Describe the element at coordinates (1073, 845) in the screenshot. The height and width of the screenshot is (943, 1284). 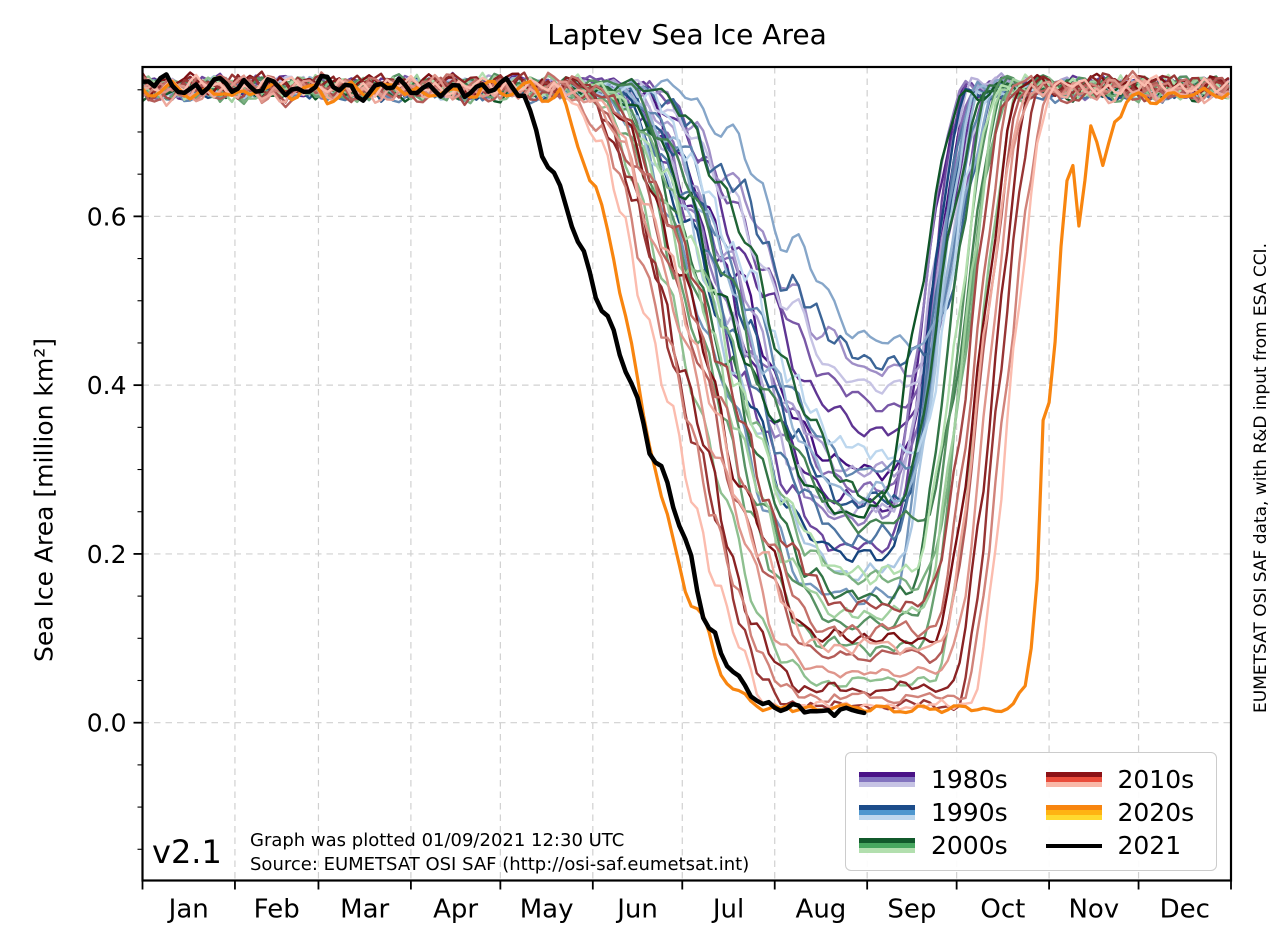
I see `legend-swatch-2021` at that location.